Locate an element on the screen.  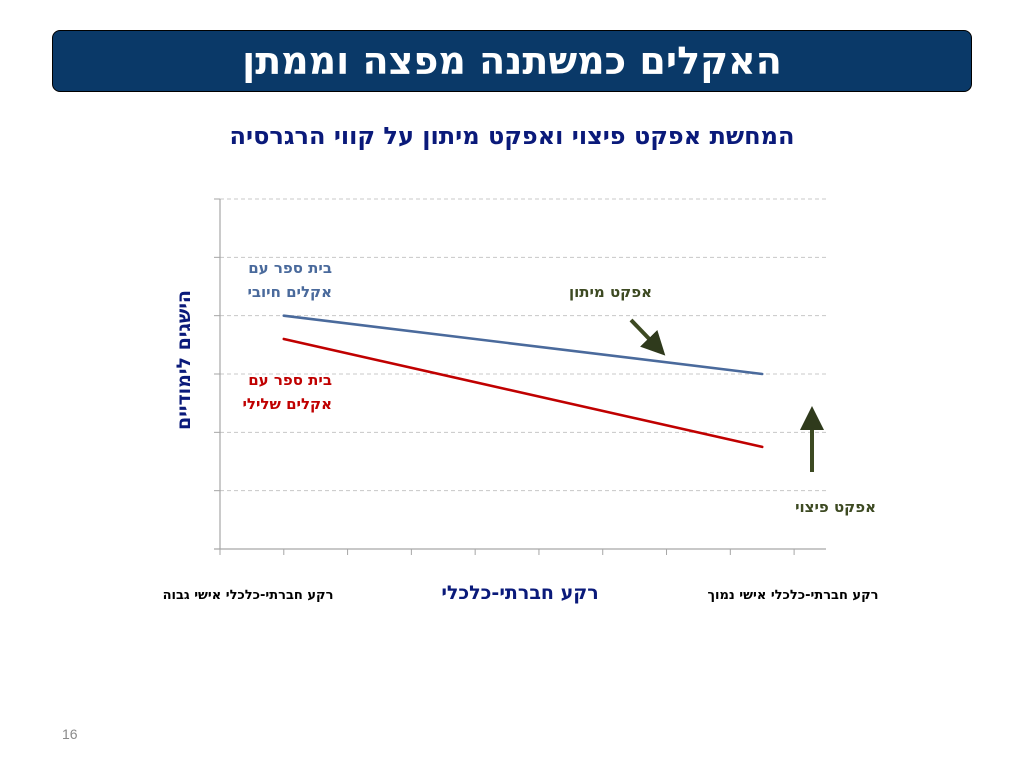
slide-title: האקלים כמשתנה מפצה וממתן is located at coordinates (512, 61).